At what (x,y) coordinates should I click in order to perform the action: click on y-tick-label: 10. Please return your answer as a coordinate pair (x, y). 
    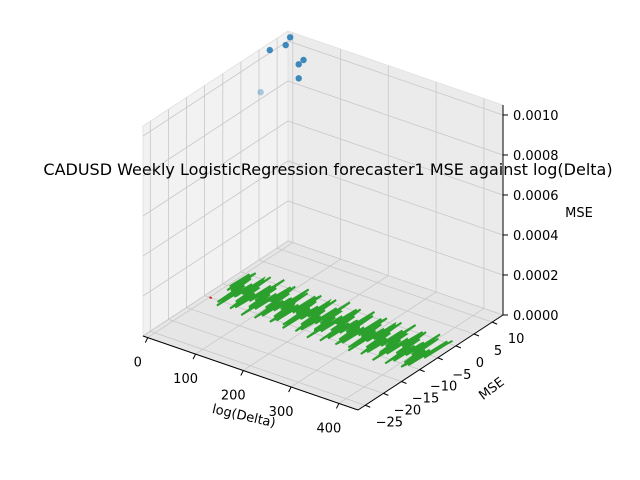
    Looking at the image, I should click on (516, 339).